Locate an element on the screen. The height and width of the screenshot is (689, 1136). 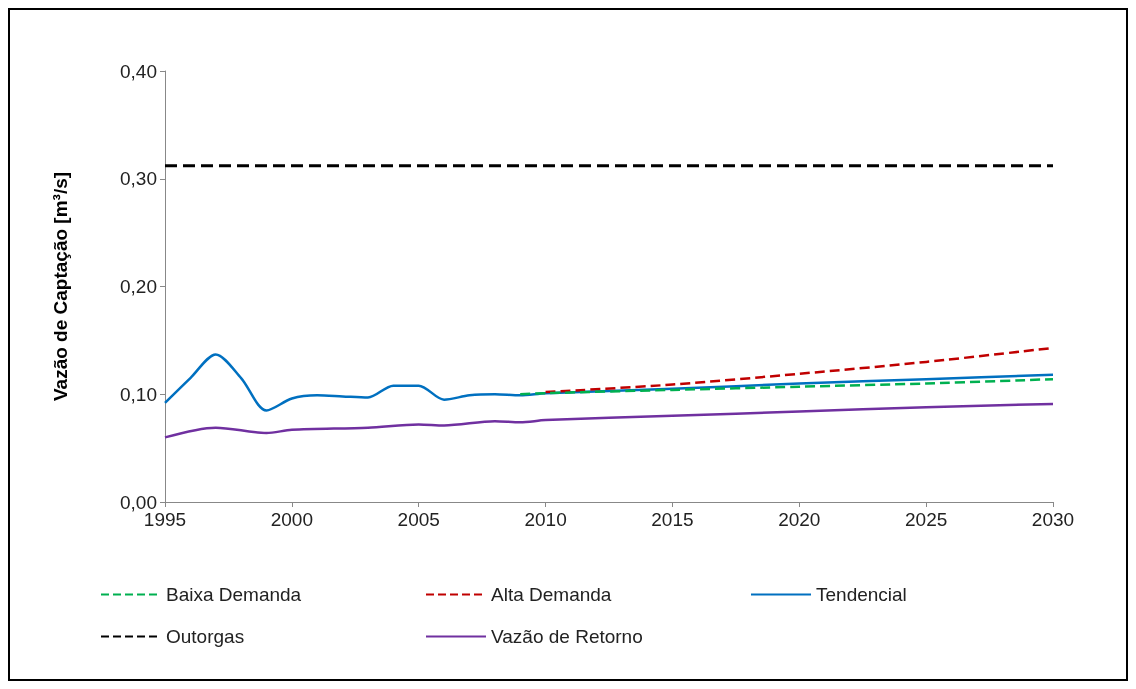
y-tick-label: 0,10 is located at coordinates (138, 394).